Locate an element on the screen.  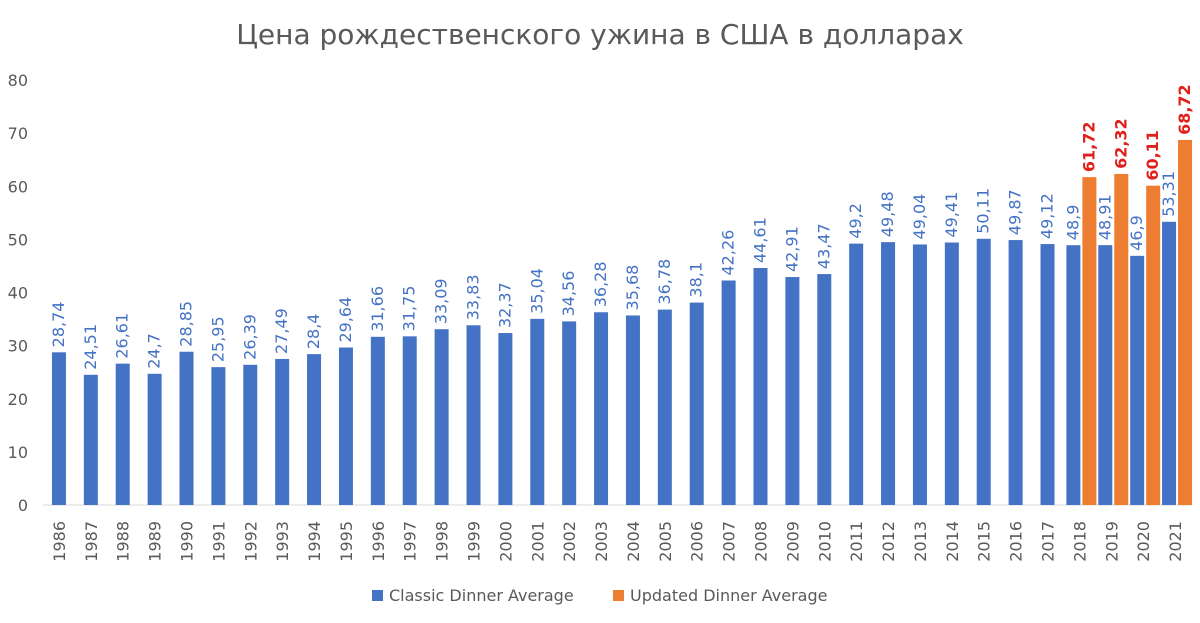
x-tick-label: 2018 is located at coordinates (1079, 541).